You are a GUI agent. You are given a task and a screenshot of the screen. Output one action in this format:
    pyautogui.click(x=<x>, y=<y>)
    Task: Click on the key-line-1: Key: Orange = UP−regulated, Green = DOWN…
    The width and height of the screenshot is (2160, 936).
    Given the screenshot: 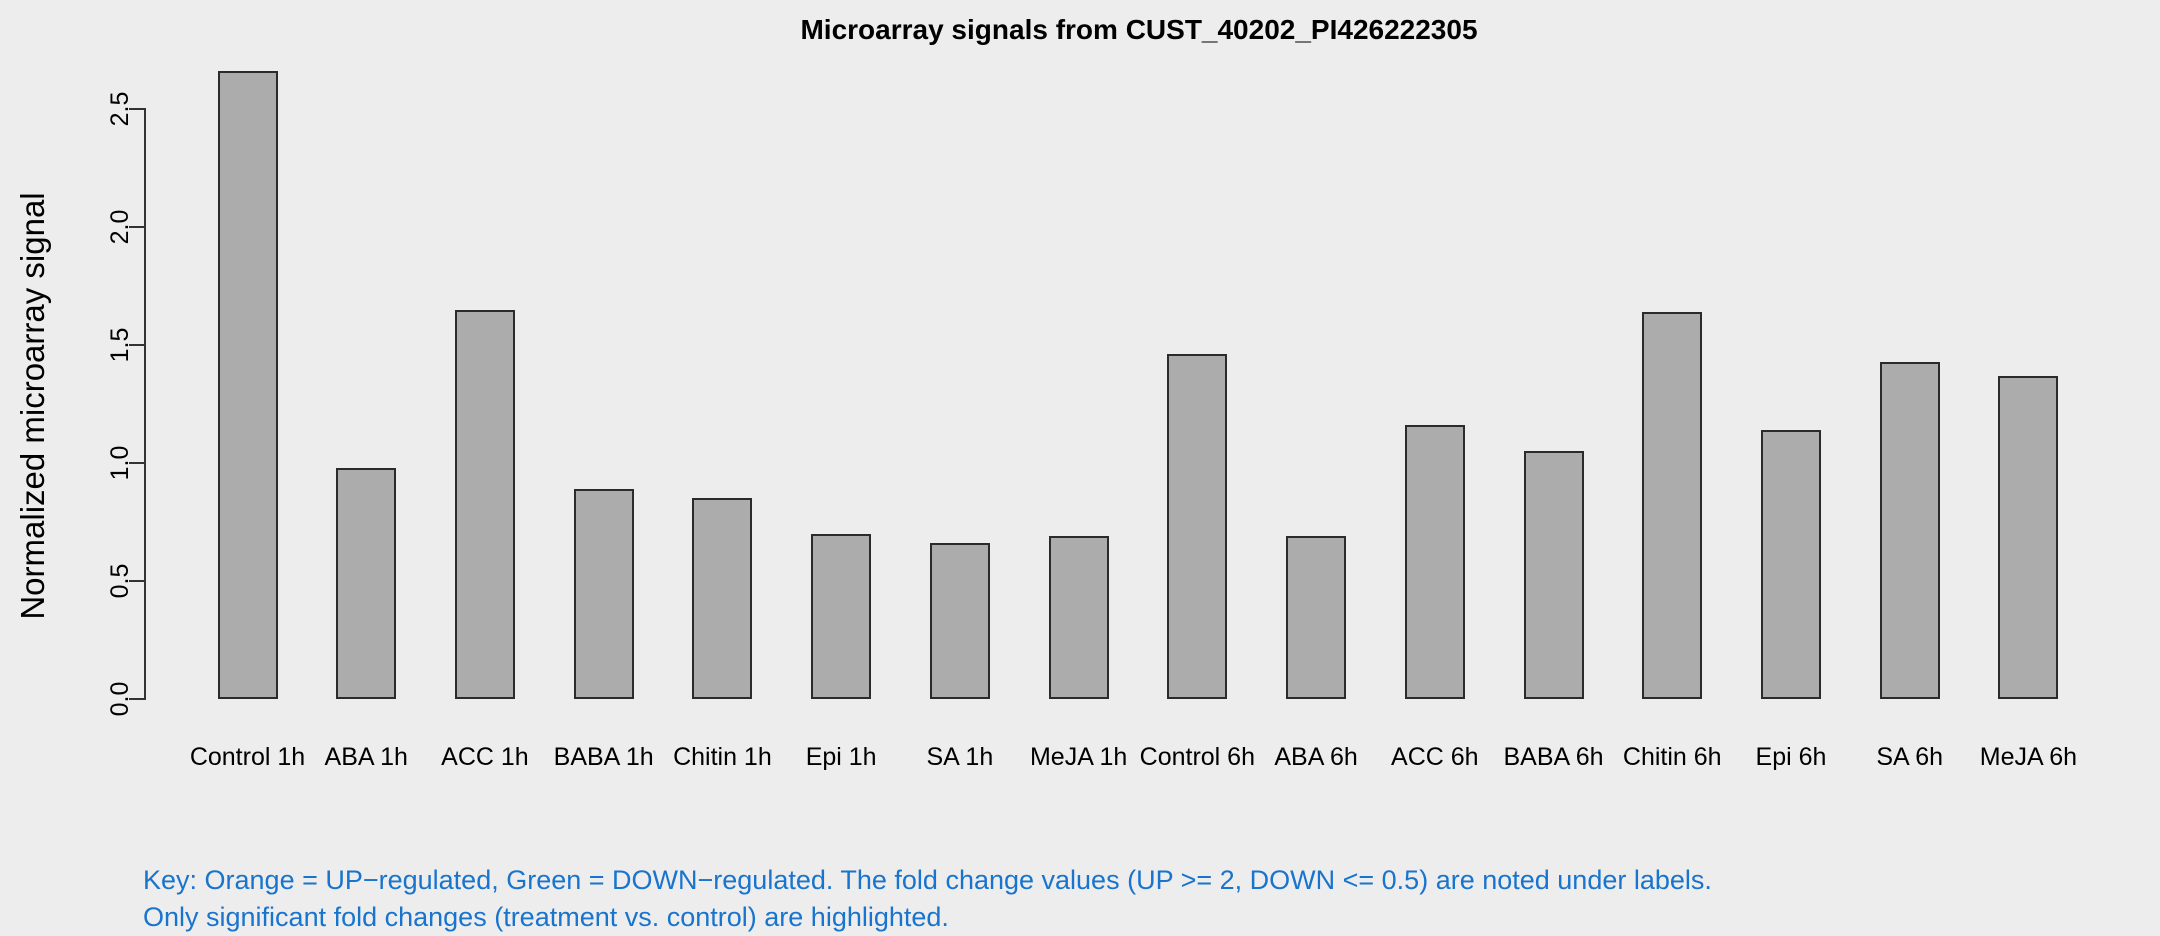 What is the action you would take?
    pyautogui.click(x=927, y=880)
    